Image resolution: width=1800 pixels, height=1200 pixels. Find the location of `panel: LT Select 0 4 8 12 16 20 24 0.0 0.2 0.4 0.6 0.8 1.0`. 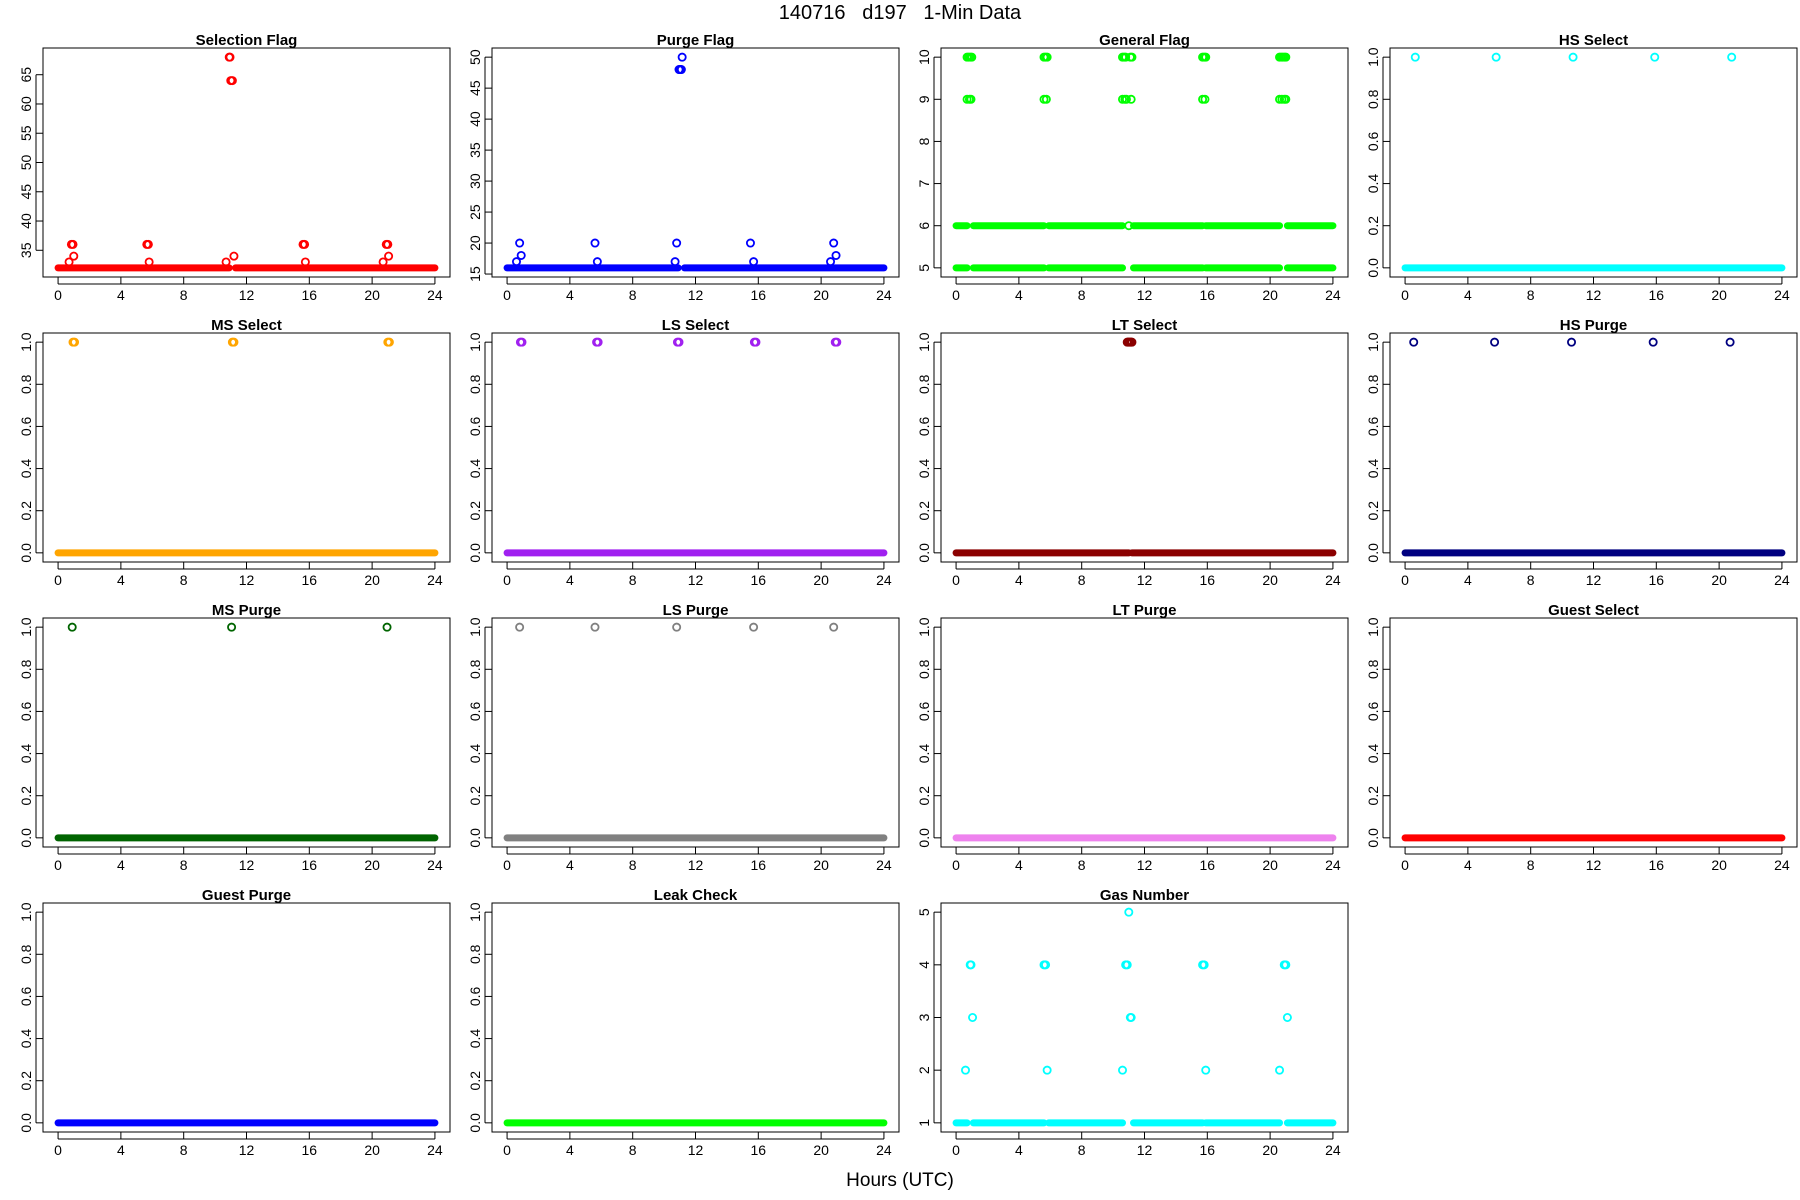

panel: LT Select 0 4 8 12 16 20 24 0.0 0.2 0.4 0.6 0.8 1.0 is located at coordinates (1132, 452).